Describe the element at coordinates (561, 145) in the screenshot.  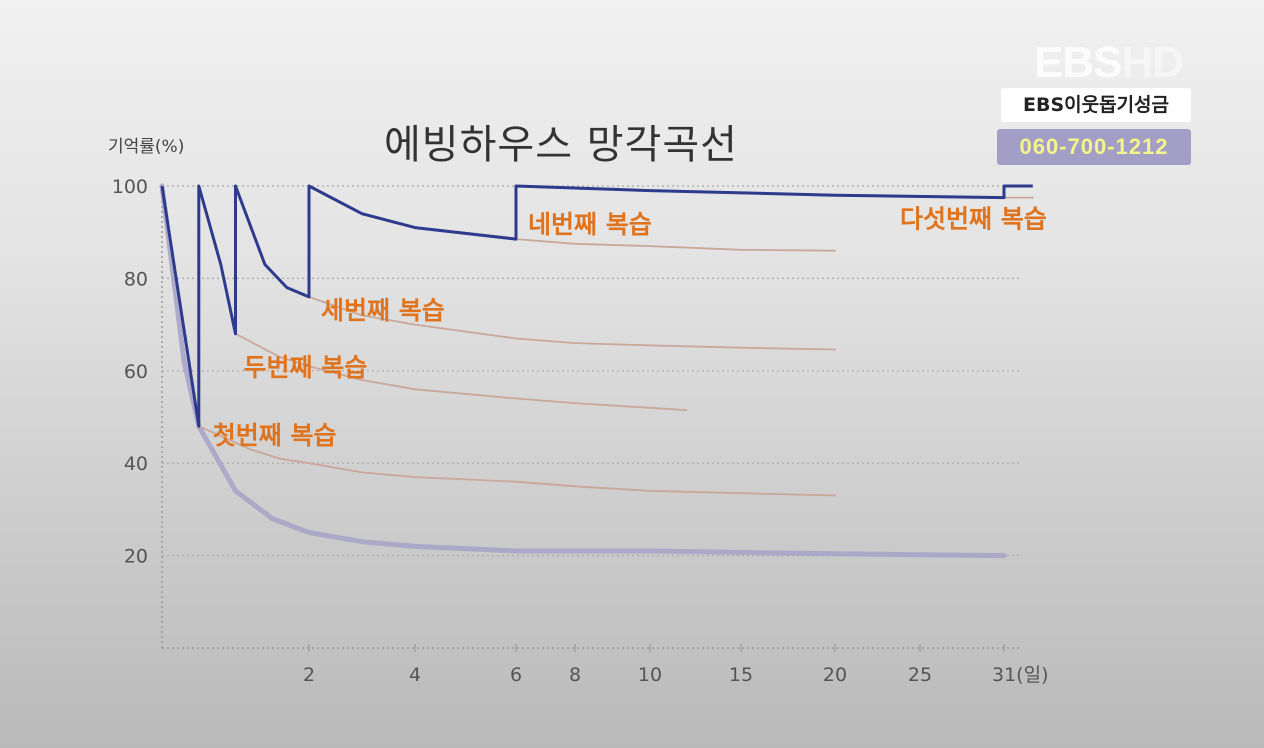
I see `chart-title: 에빙하우스 망각곡선` at that location.